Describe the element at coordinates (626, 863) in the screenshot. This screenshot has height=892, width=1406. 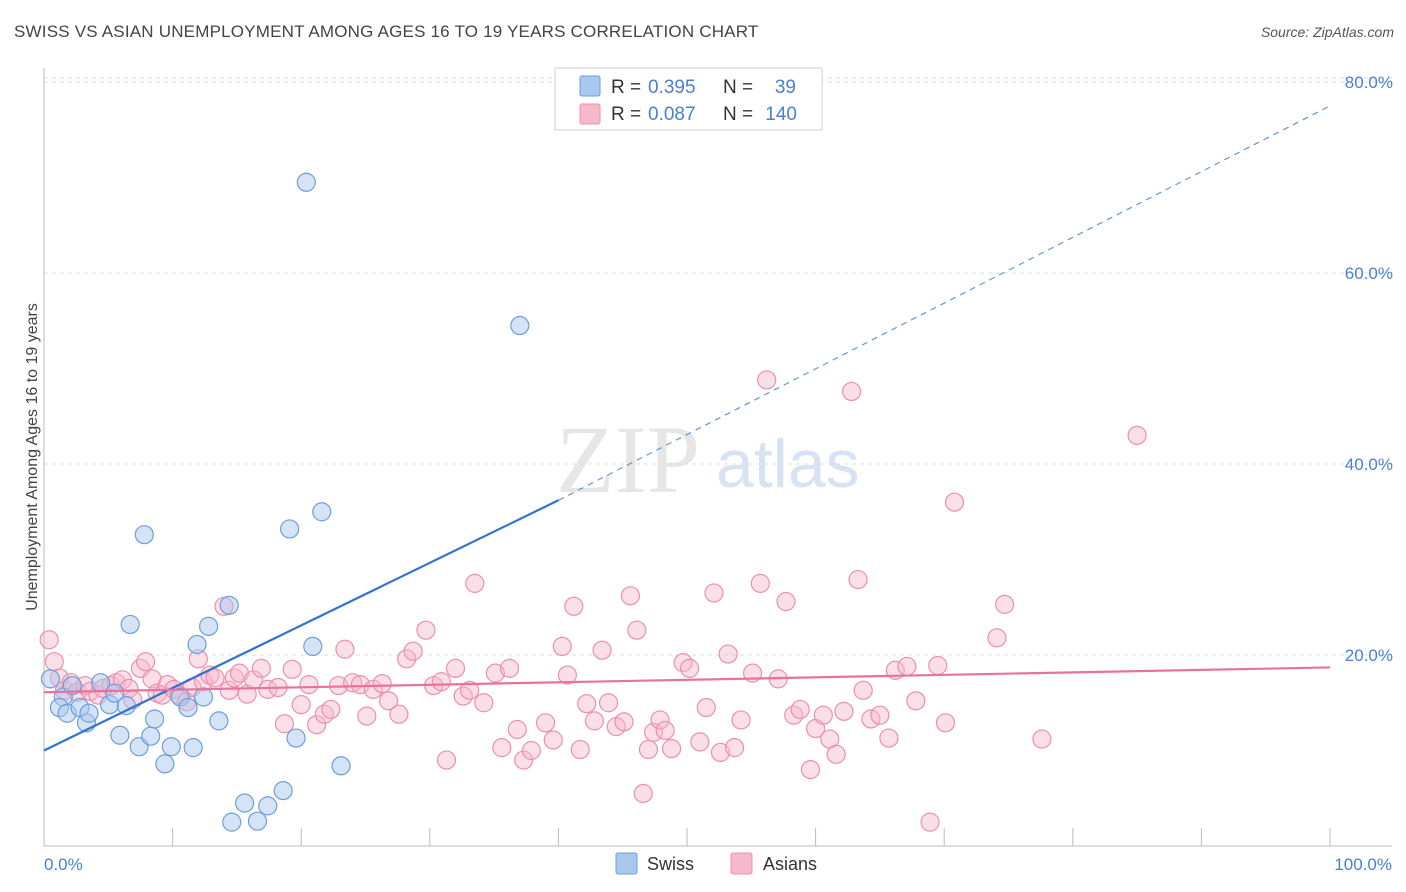
I see `bottom-legend-swatch-swiss` at that location.